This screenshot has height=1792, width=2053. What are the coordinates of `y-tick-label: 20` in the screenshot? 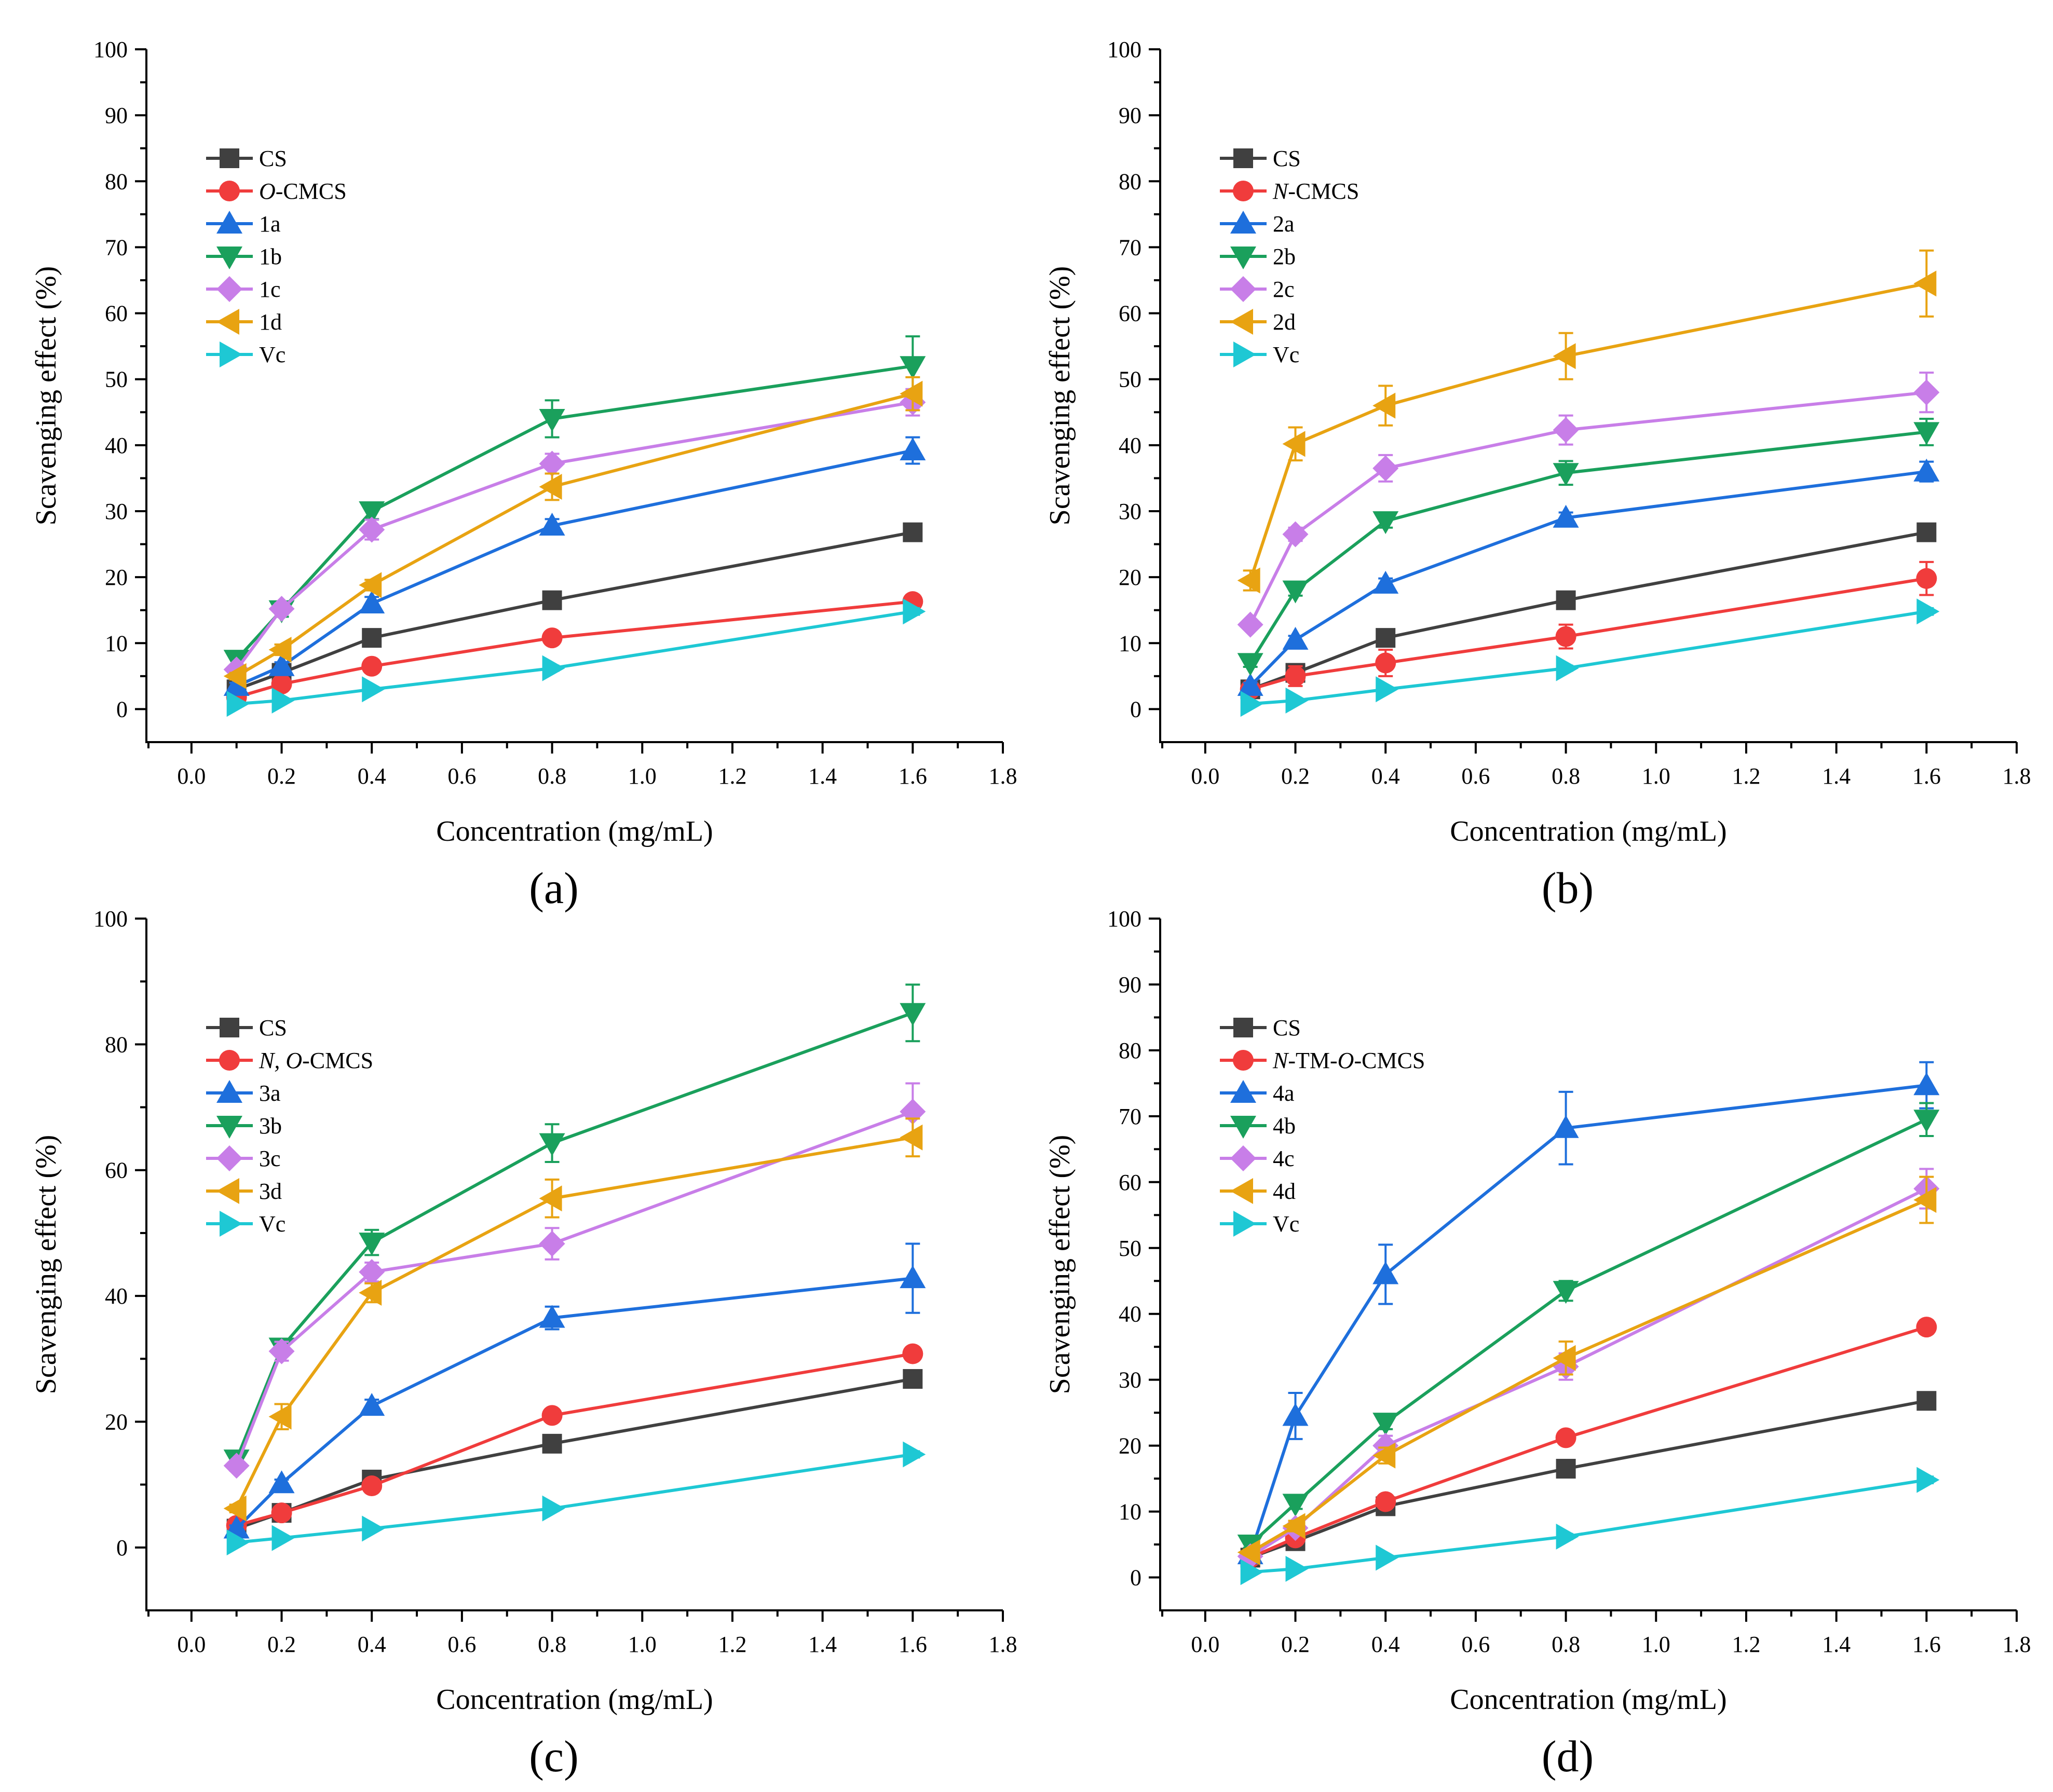 It's located at (1130, 577).